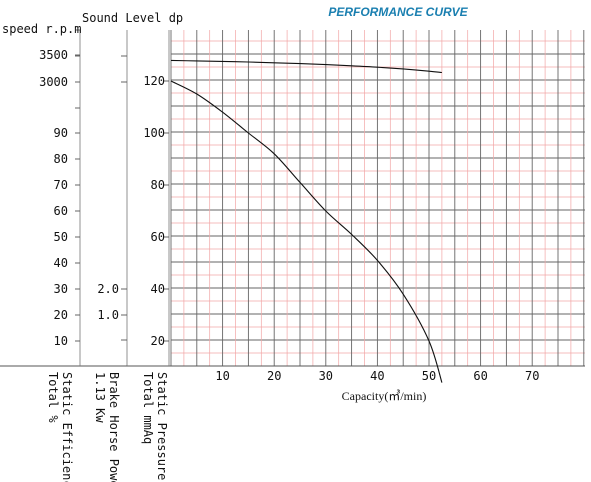 Image resolution: width=591 pixels, height=482 pixels. What do you see at coordinates (148, 408) in the screenshot?
I see `scale-vertical-label: Total mmAq` at bounding box center [148, 408].